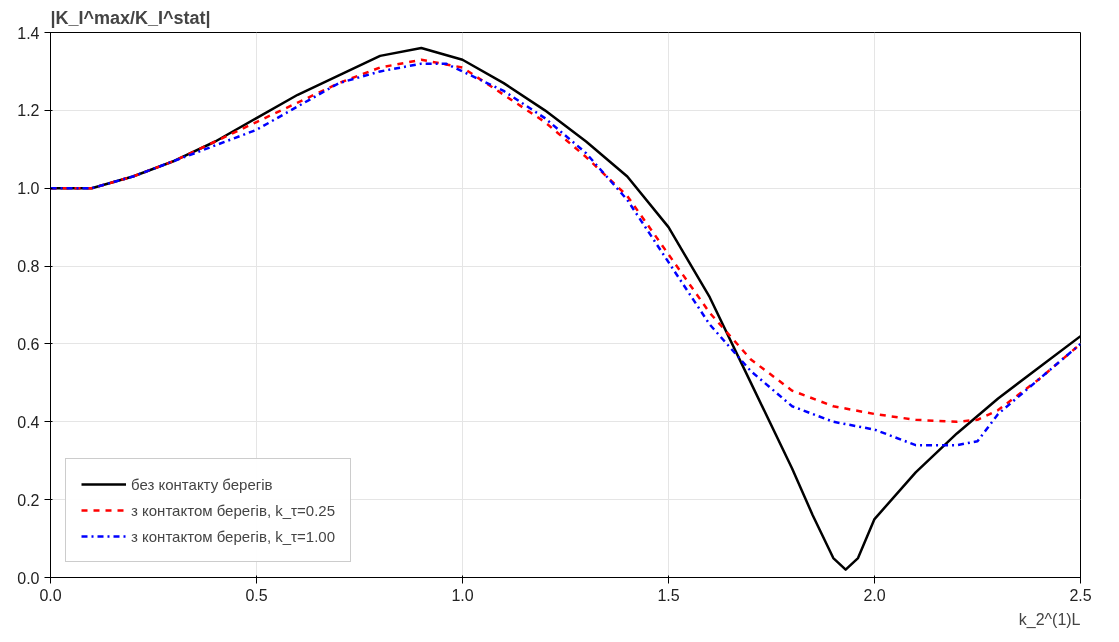  I want to click on x-tick-label: 1.5, so click(668, 595).